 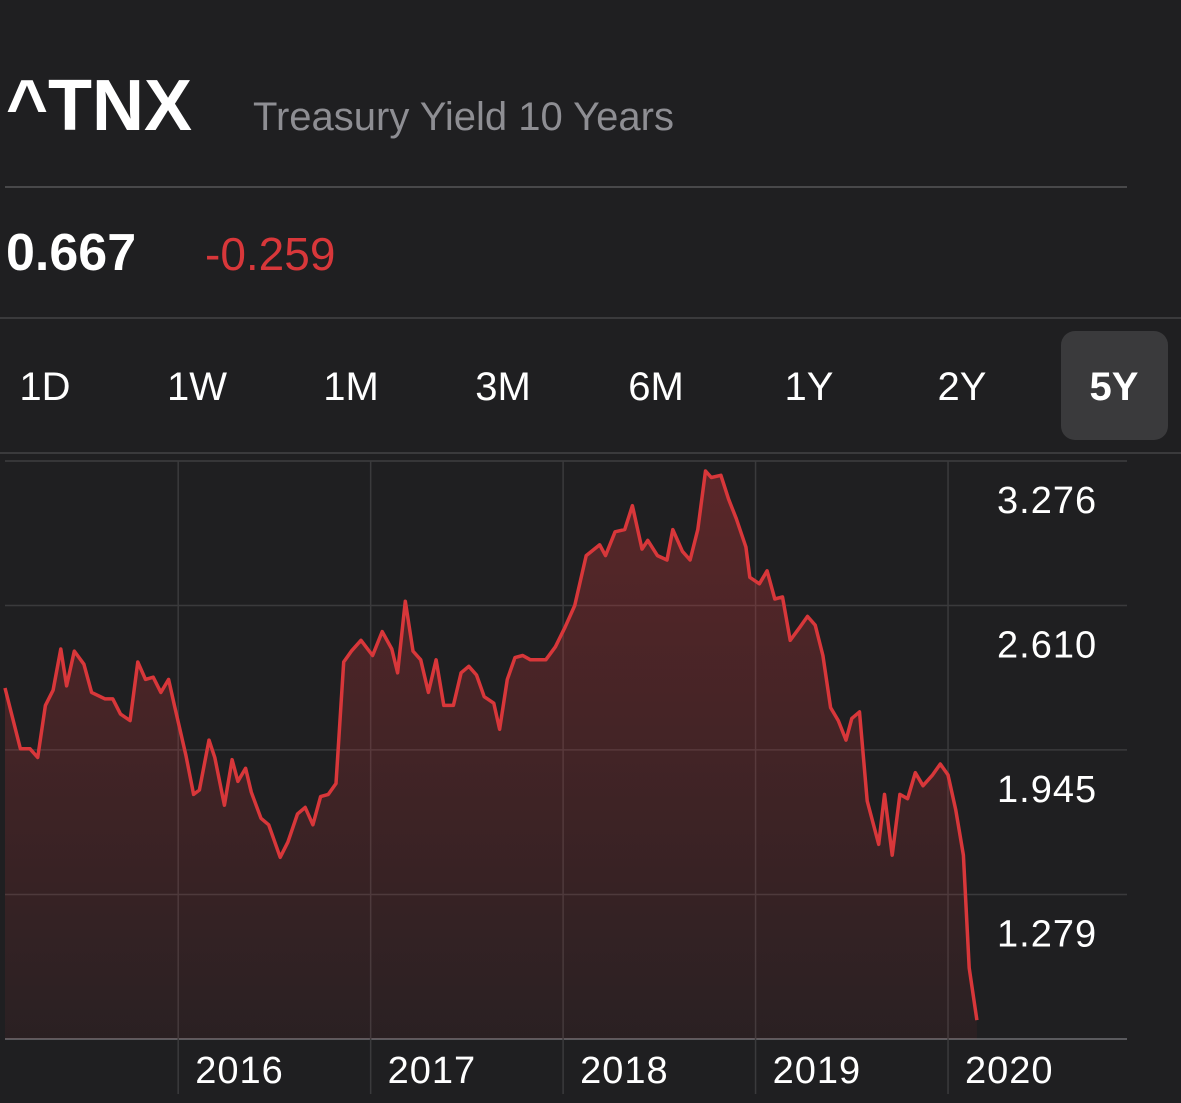 I want to click on tab: 1D, so click(x=44, y=387).